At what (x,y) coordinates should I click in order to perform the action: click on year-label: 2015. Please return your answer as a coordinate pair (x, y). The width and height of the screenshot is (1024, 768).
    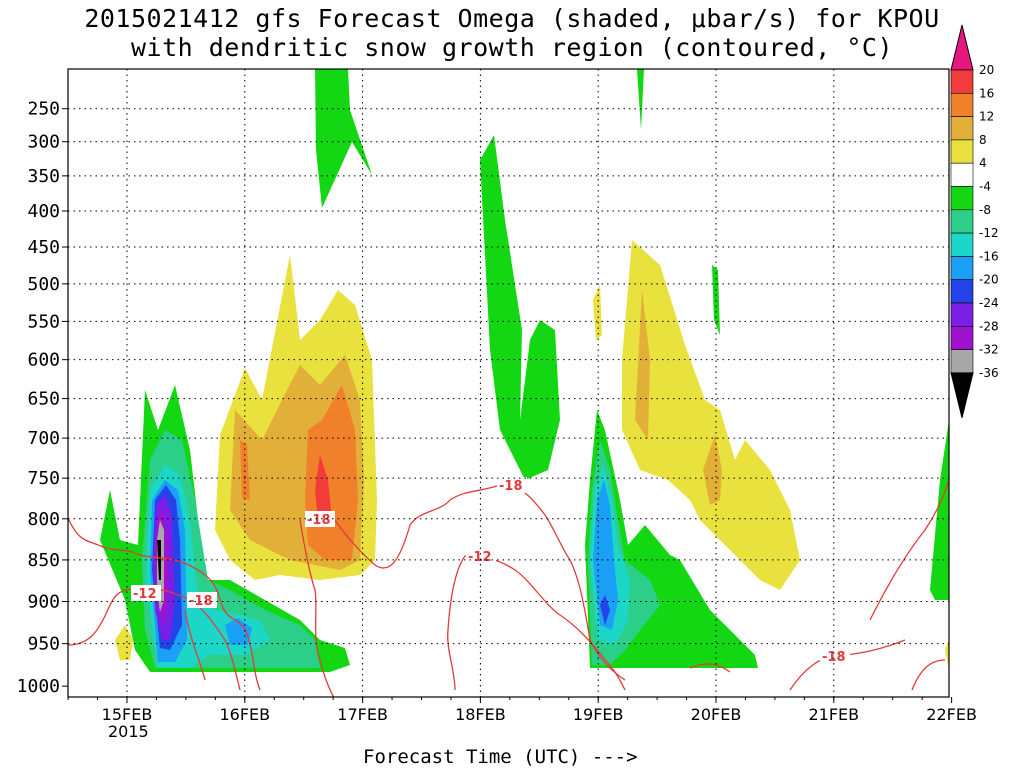
    Looking at the image, I should click on (128, 731).